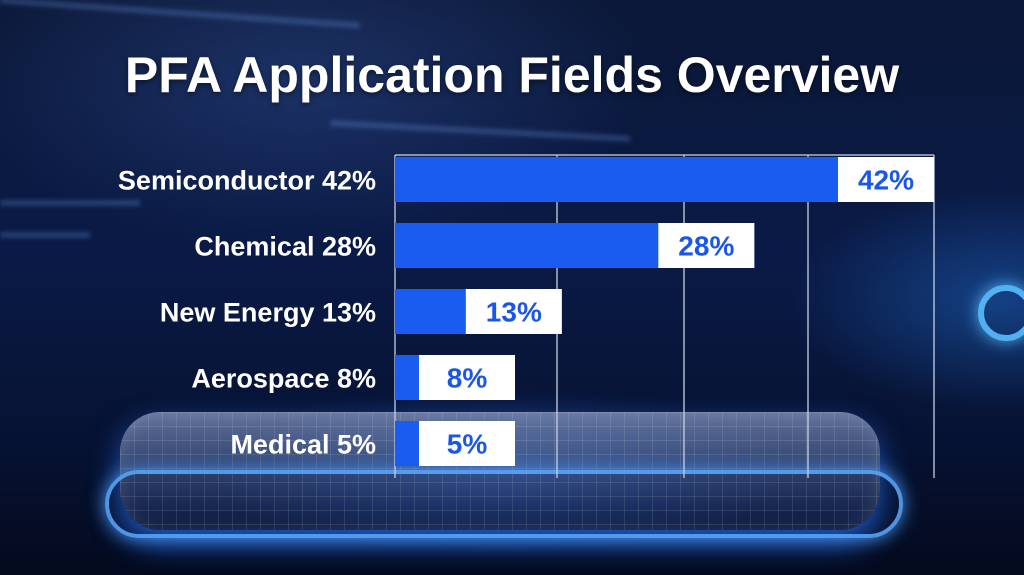  Describe the element at coordinates (1001, 313) in the screenshot. I see `glowing-ring-icon` at that location.